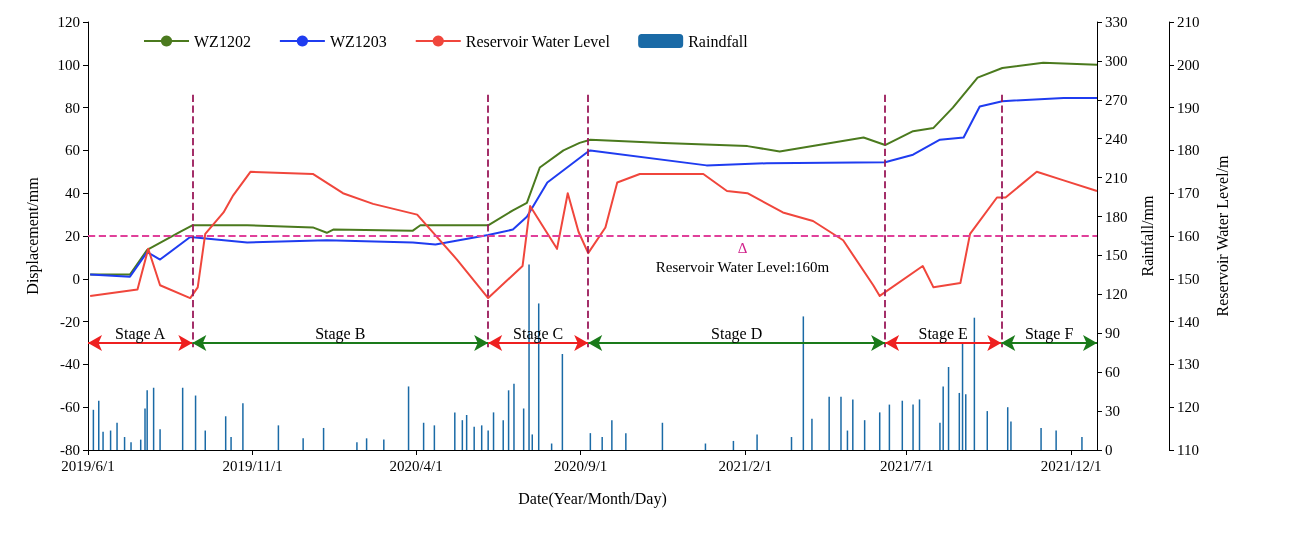  I want to click on y3-tick-label: 150, so click(1188, 278).